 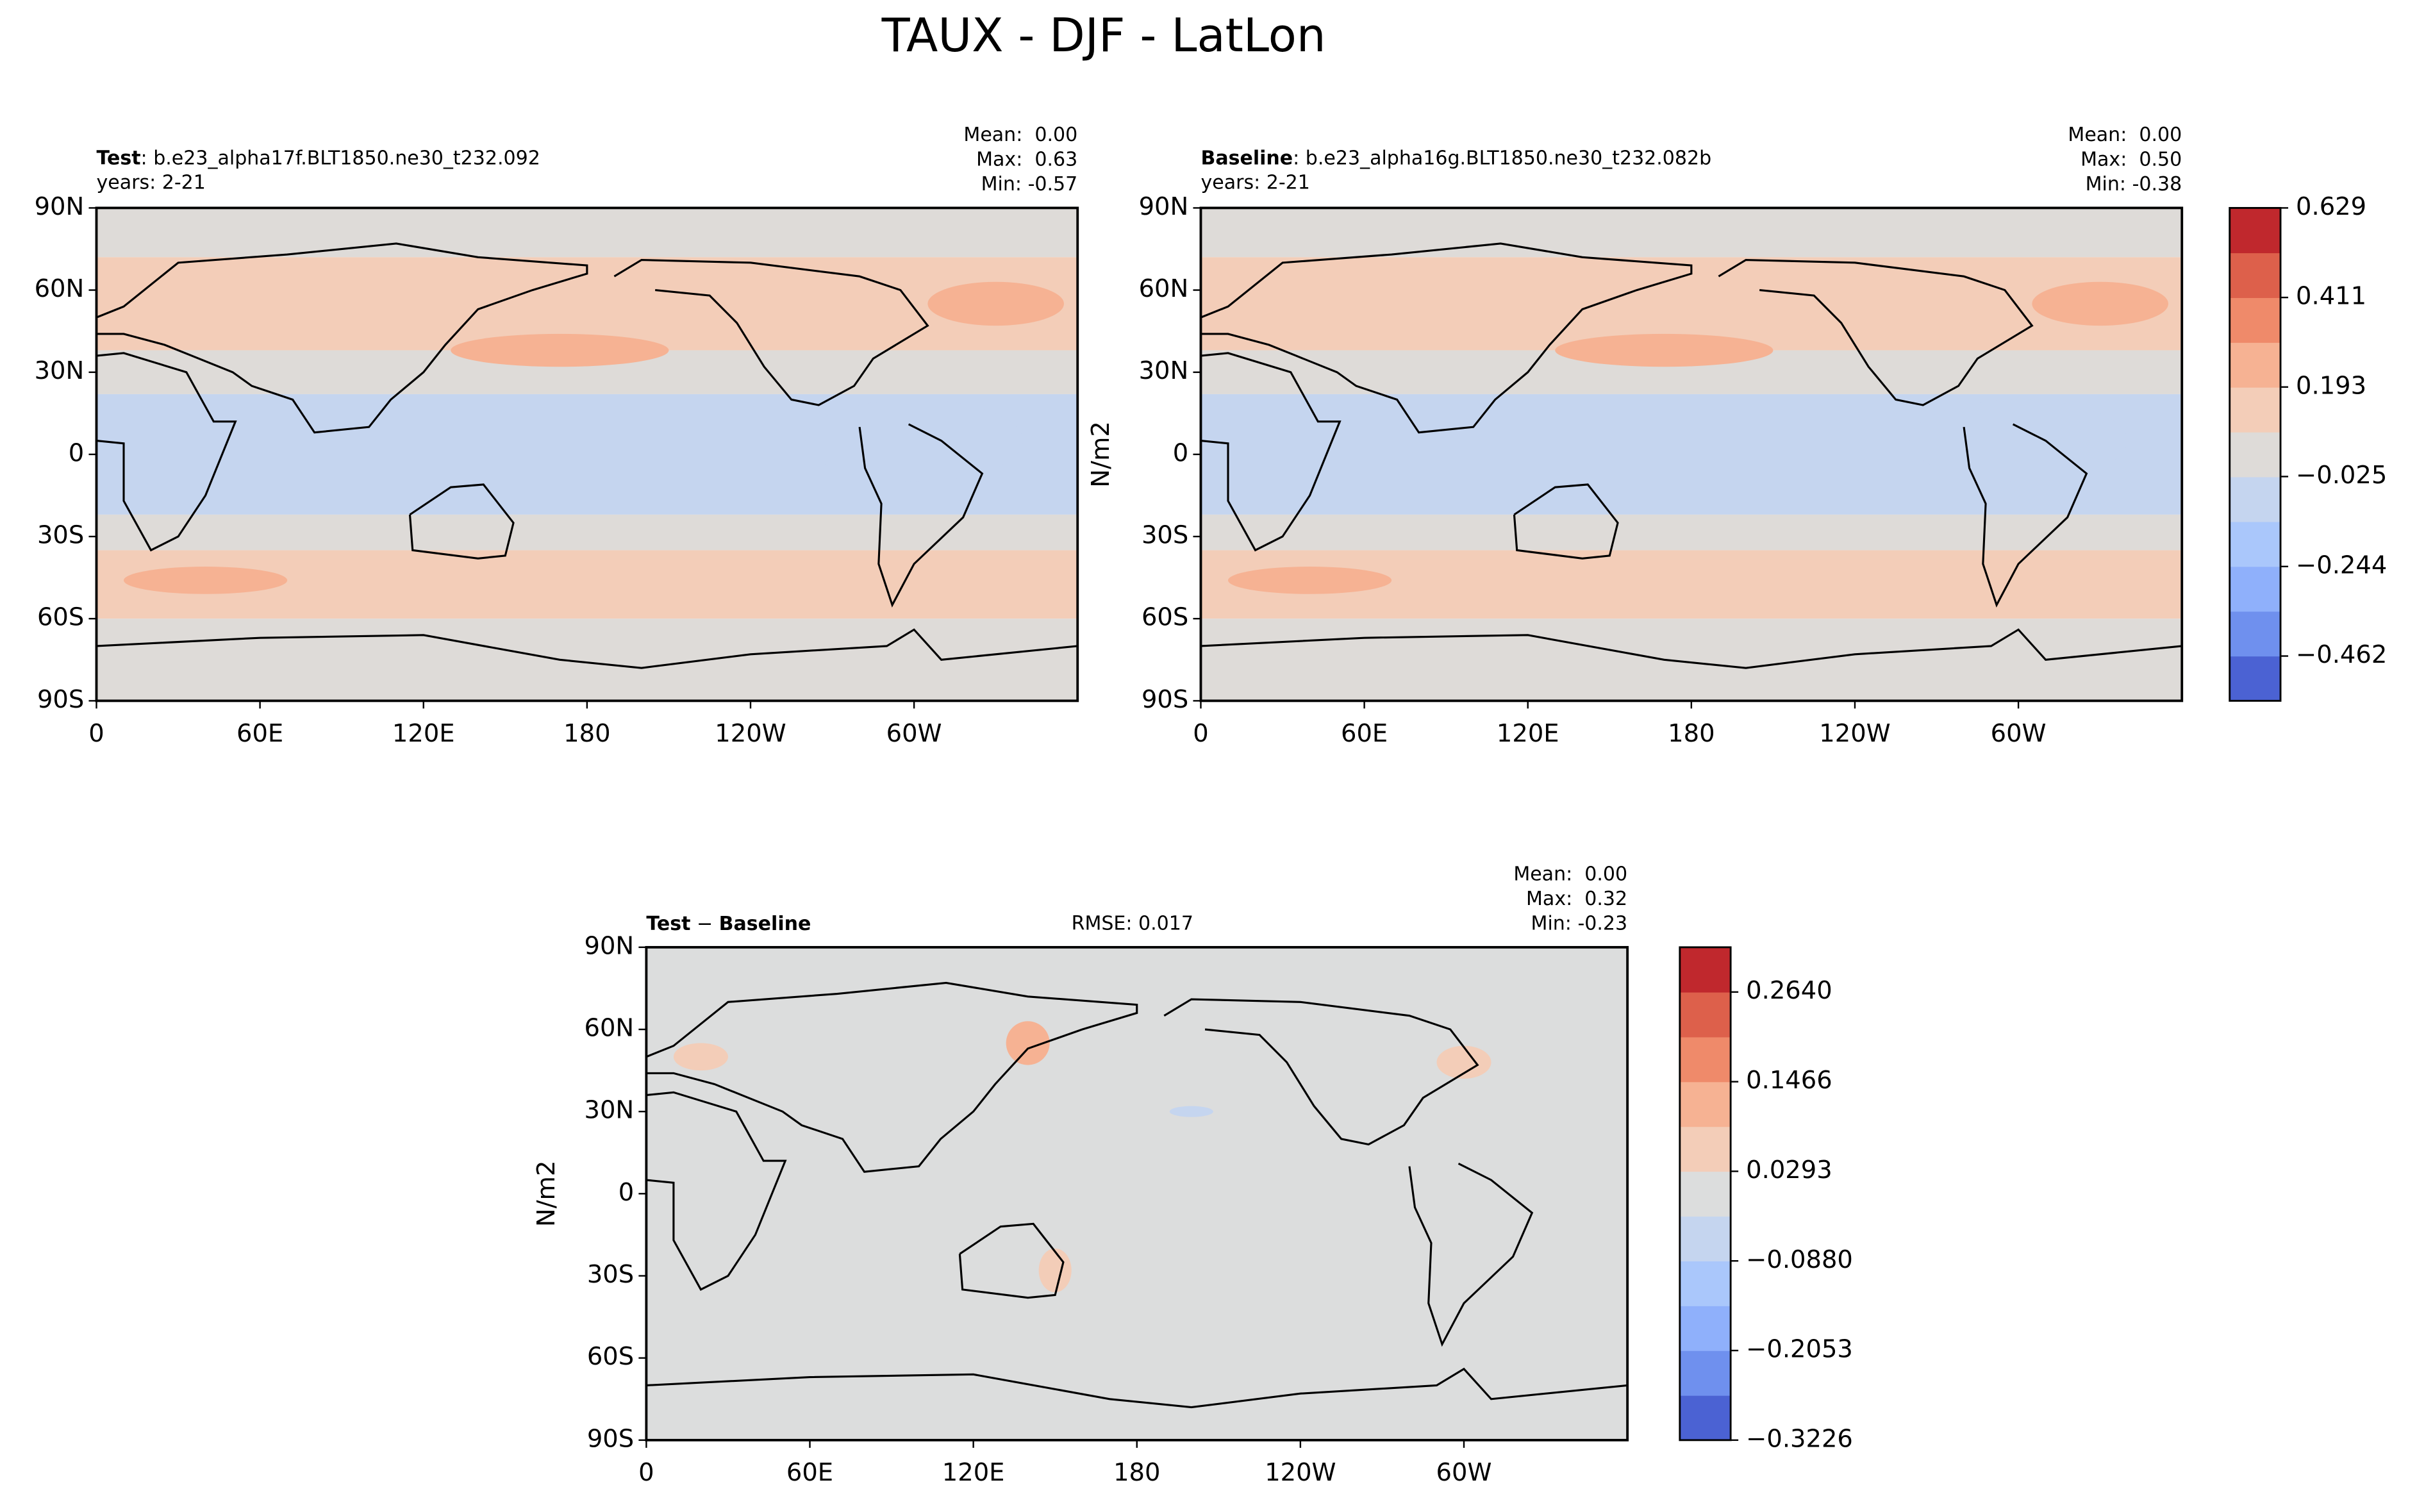 I want to click on panel-stat: Max: 0.50, so click(x=2131, y=159).